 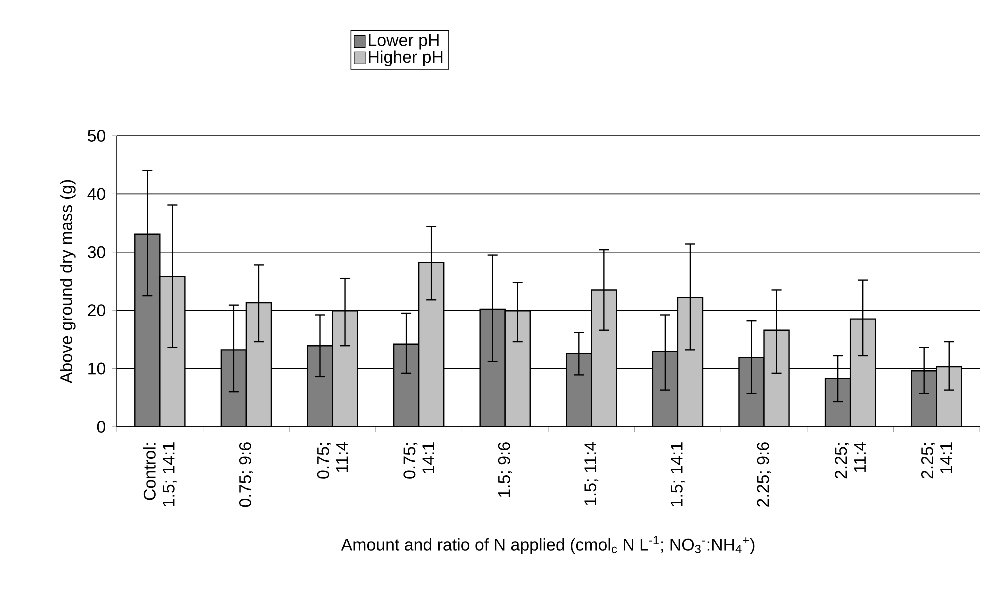 What do you see at coordinates (97, 194) in the screenshot?
I see `y-tick-label: 40` at bounding box center [97, 194].